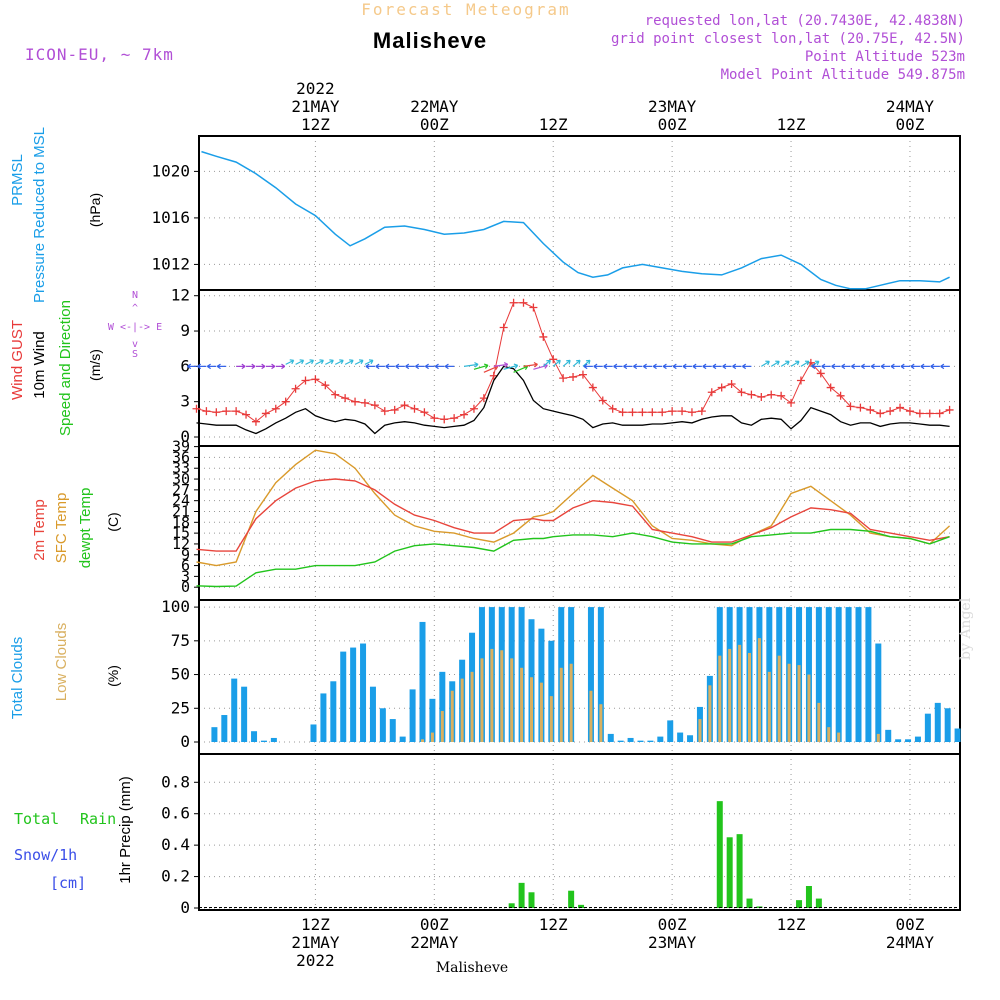 The image size is (1000, 1000). I want to click on low-clouds-label: Low Clouds, so click(61, 662).